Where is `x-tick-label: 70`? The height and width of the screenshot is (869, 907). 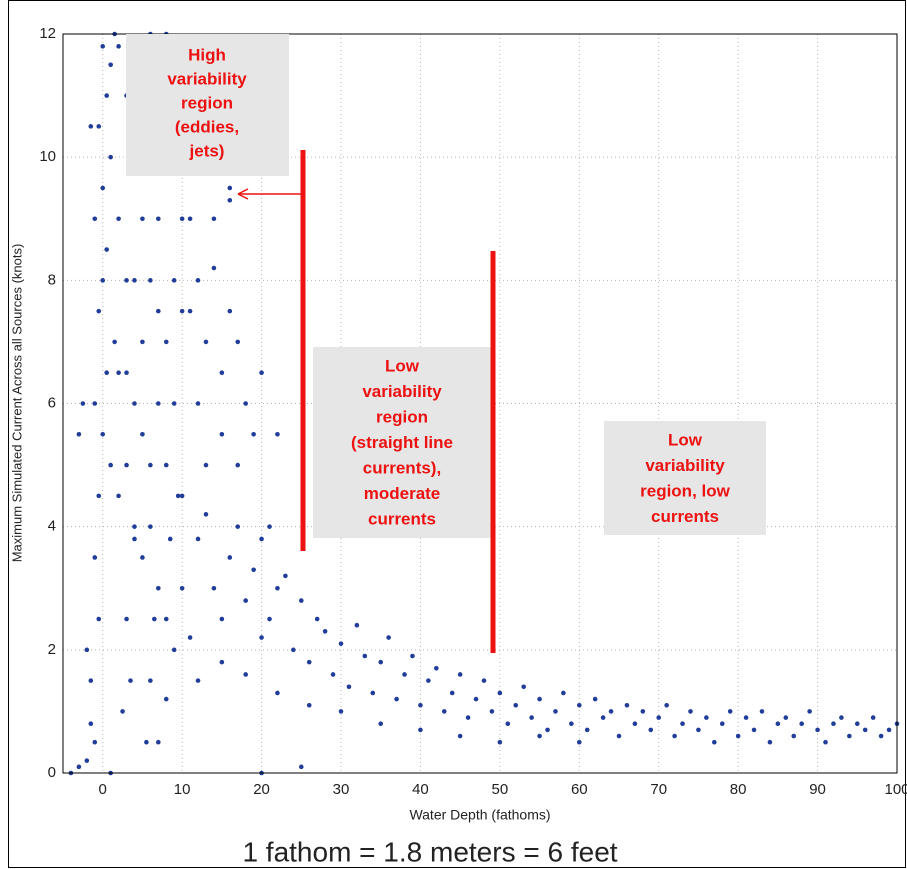
x-tick-label: 70 is located at coordinates (658, 789).